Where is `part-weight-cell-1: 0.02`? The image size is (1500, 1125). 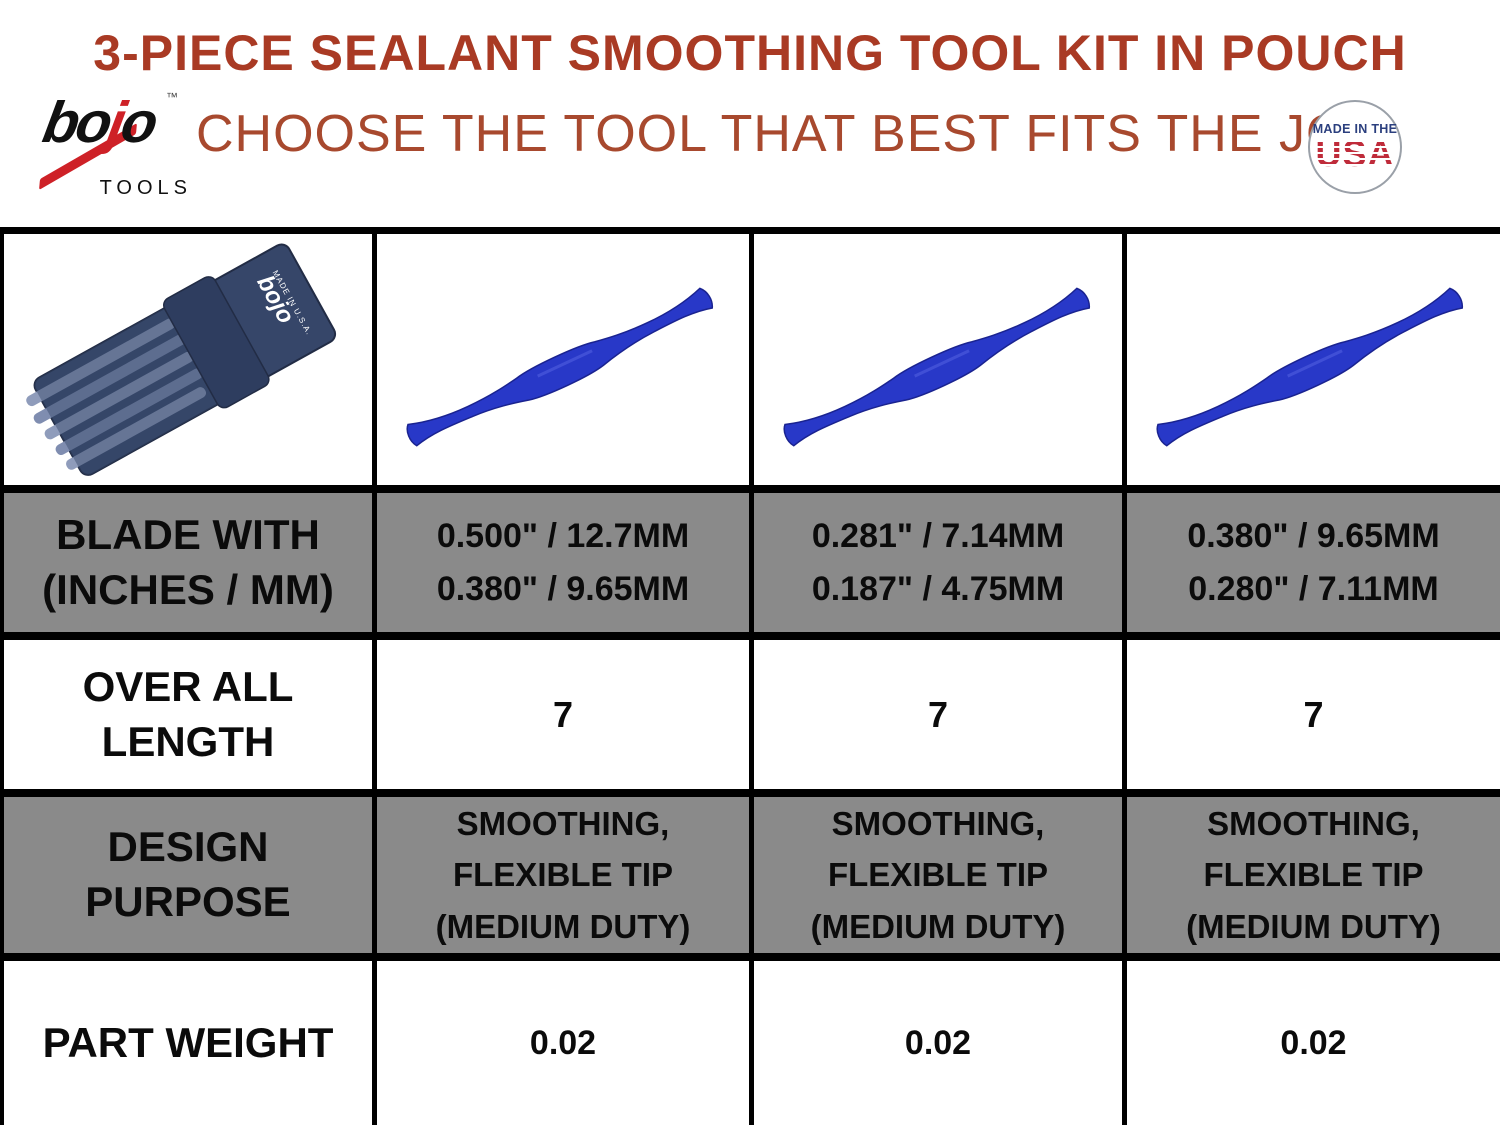 part-weight-cell-1: 0.02 is located at coordinates (563, 1043).